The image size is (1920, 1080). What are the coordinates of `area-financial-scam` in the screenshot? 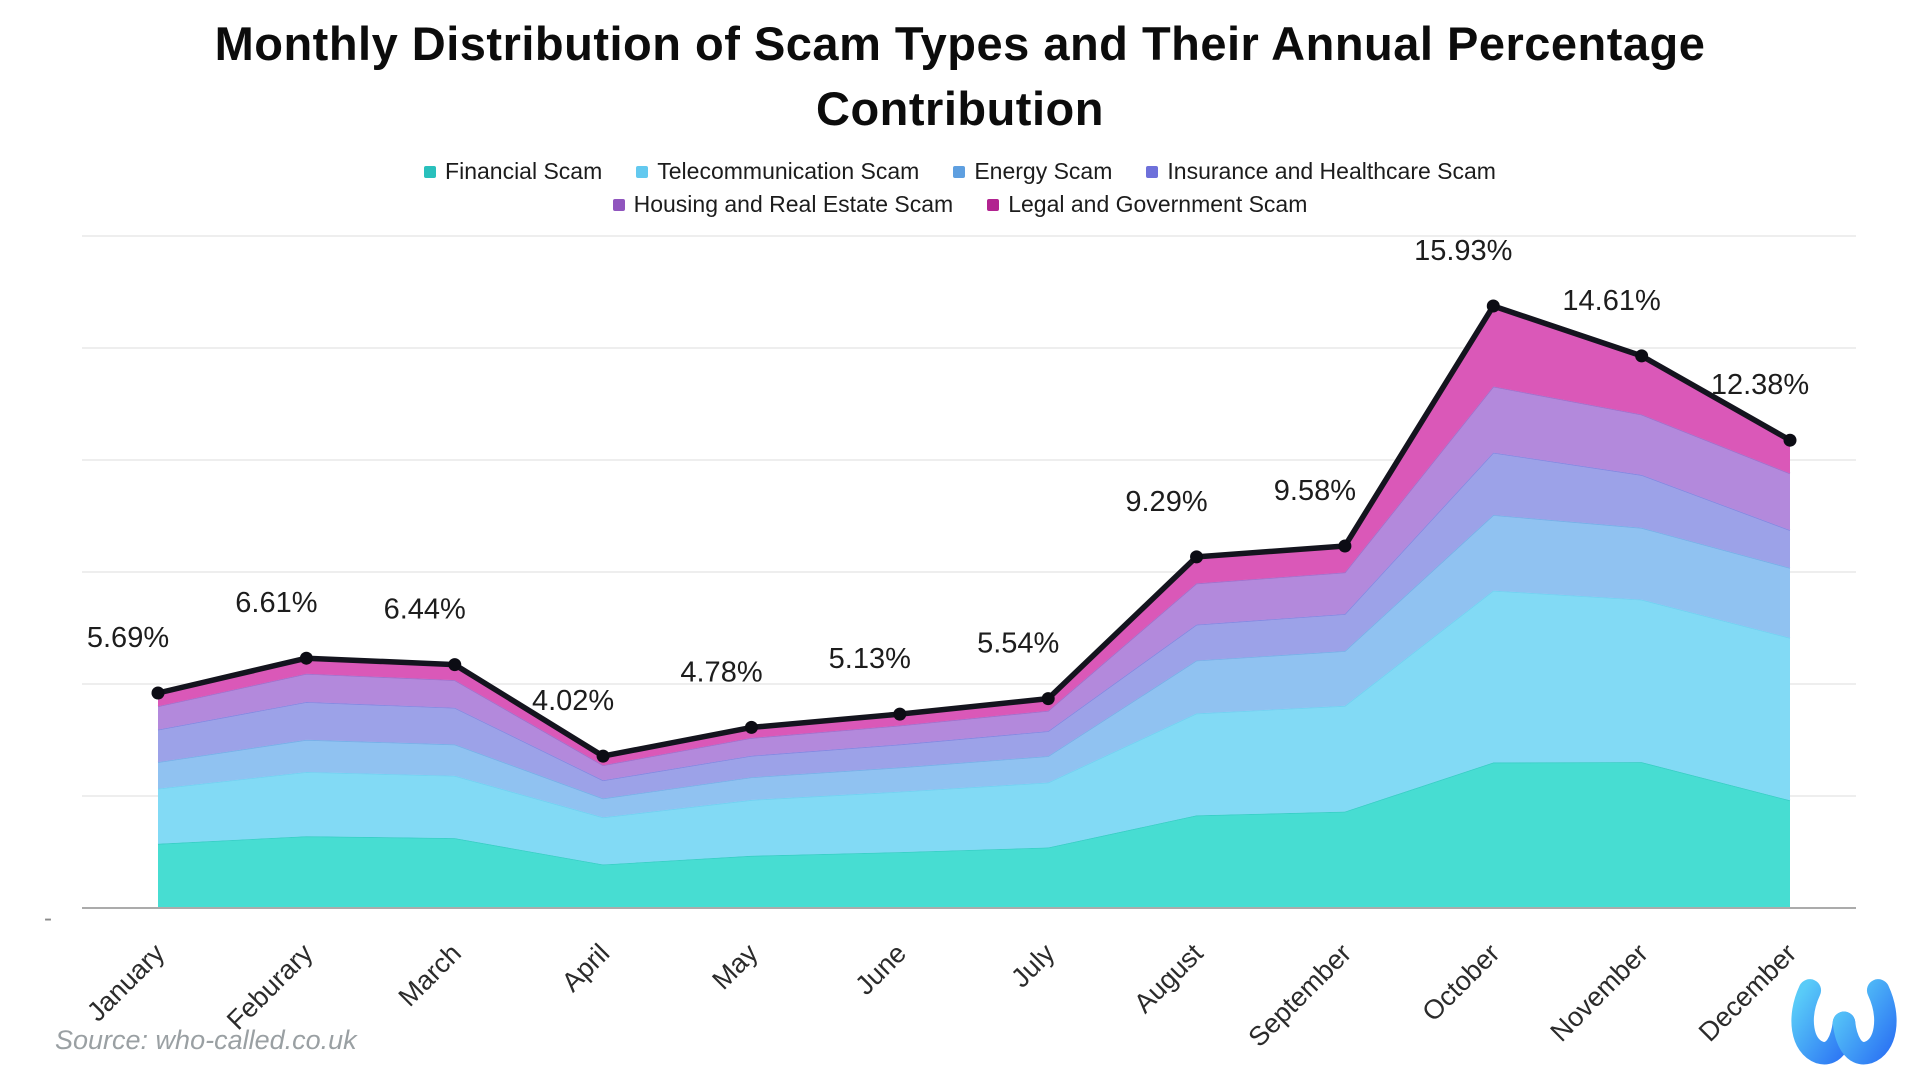 It's located at (974, 835).